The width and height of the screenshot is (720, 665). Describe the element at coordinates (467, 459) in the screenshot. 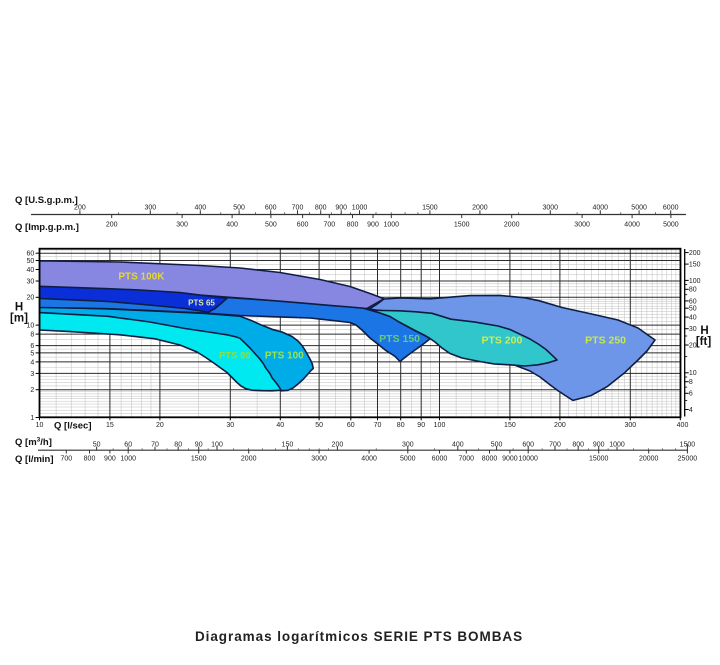

I see `svg-text: 7000` at that location.